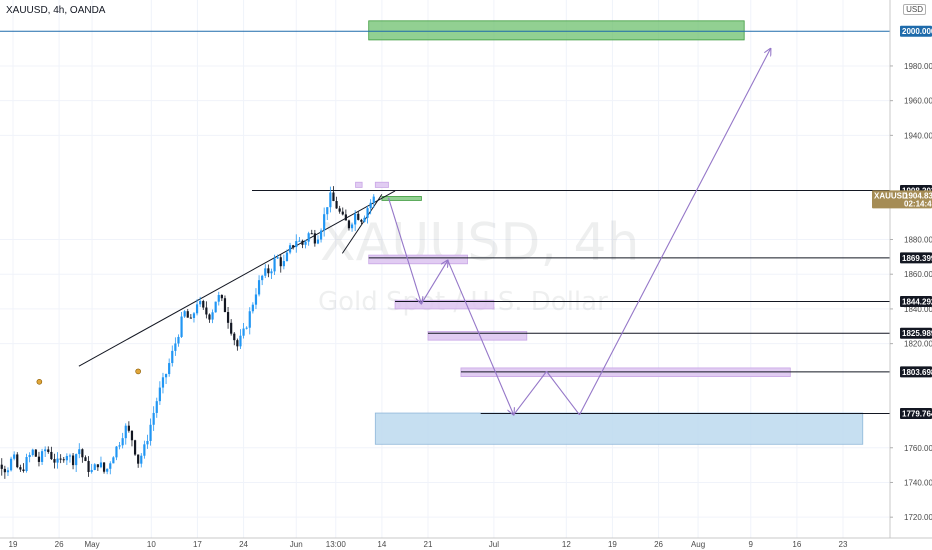  Describe the element at coordinates (381, 544) in the screenshot. I see `time-tick-label: 14` at that location.